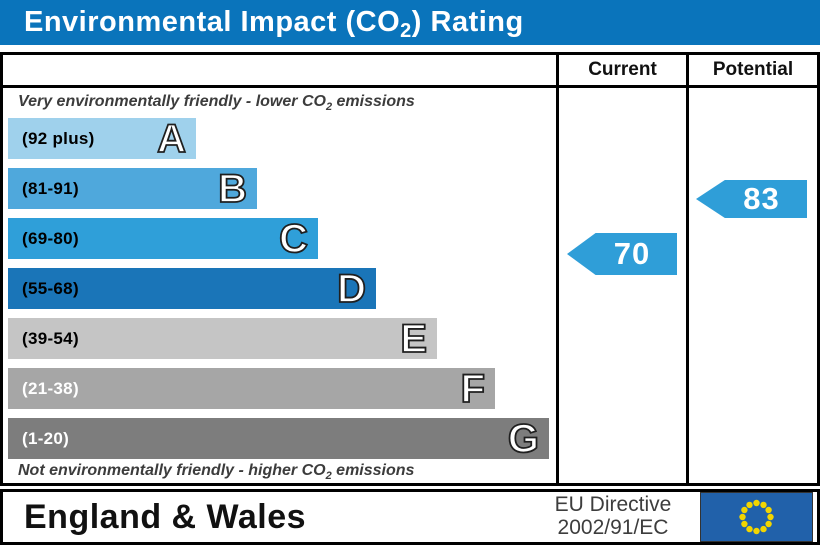  Describe the element at coordinates (410, 517) in the screenshot. I see `footer: England & Wales EU Directive 2002/91/EC` at that location.